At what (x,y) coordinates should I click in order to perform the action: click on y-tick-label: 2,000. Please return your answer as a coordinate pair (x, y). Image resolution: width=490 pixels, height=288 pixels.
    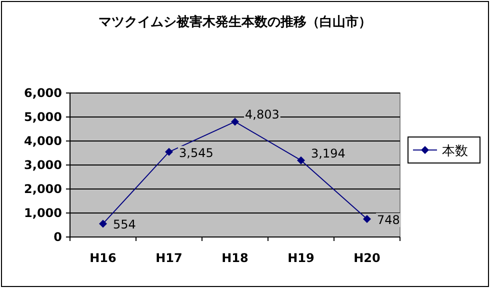
    Looking at the image, I should click on (43, 189).